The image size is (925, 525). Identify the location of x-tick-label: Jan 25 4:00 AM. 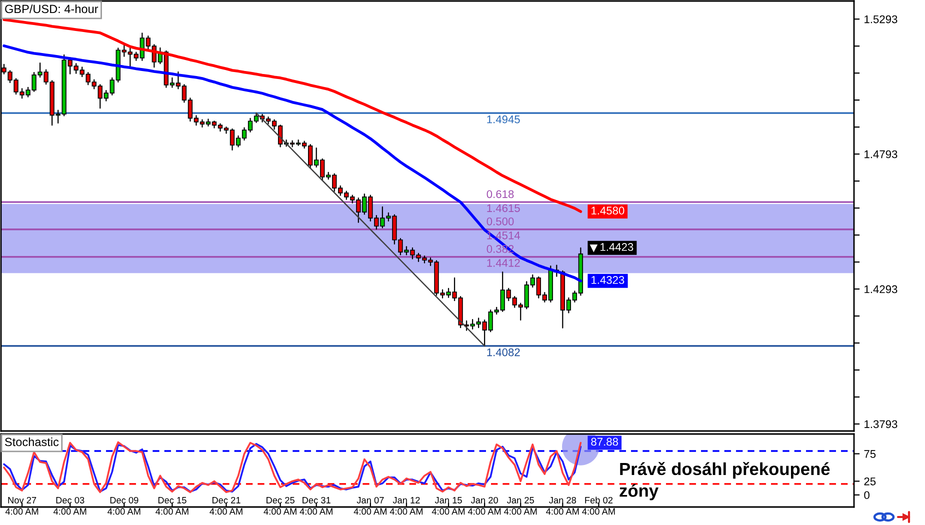
(520, 505).